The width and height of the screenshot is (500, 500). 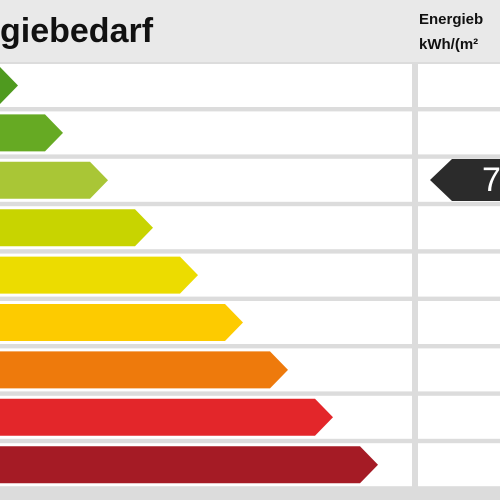 What do you see at coordinates (250, 31) in the screenshot?
I see `header-band` at bounding box center [250, 31].